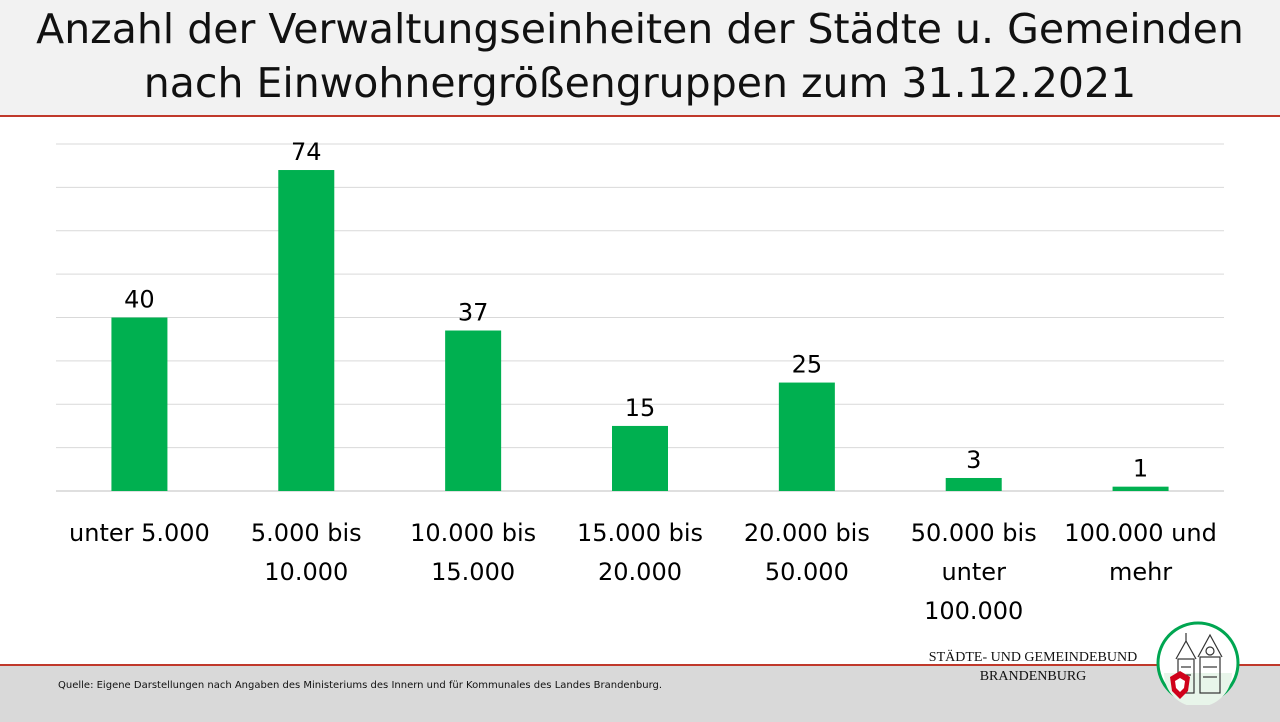  Describe the element at coordinates (640, 408) in the screenshot. I see `data-label: 15` at that location.